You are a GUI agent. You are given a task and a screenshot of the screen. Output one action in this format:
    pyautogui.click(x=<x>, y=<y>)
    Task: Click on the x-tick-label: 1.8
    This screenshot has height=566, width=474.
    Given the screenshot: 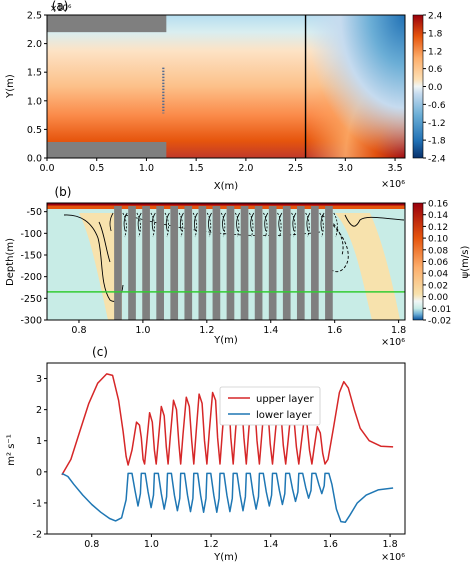 What is the action you would take?
    pyautogui.click(x=398, y=330)
    